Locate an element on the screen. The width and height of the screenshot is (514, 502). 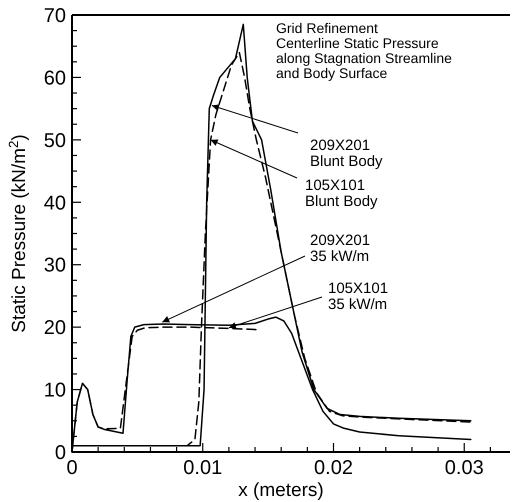
text: Grid Refinement Centerline Static Pressure along Stagnation Streamline and Body Surface is located at coordinates (364, 50).